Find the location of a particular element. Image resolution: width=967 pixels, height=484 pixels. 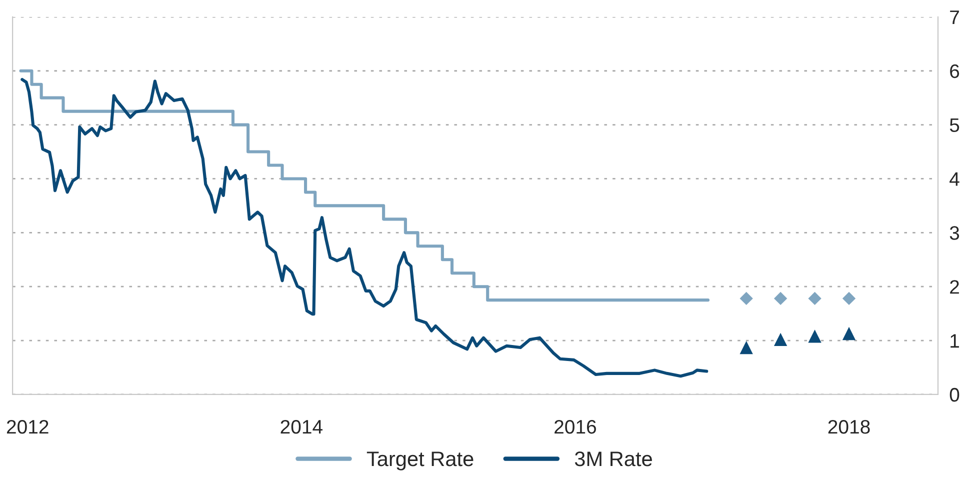

y-tick-label: 4 is located at coordinates (955, 179).